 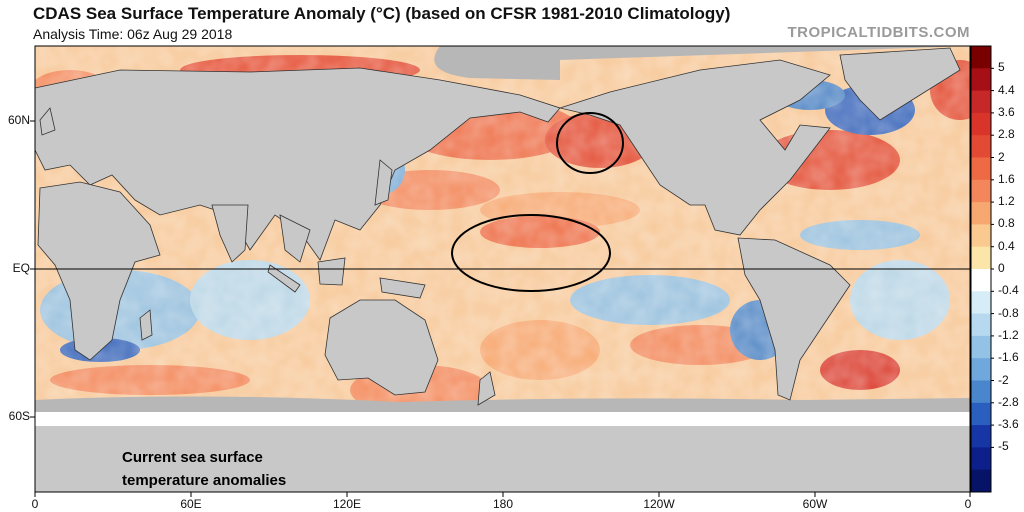 I want to click on colorbar-tick-label: 0, so click(x=1001, y=268).